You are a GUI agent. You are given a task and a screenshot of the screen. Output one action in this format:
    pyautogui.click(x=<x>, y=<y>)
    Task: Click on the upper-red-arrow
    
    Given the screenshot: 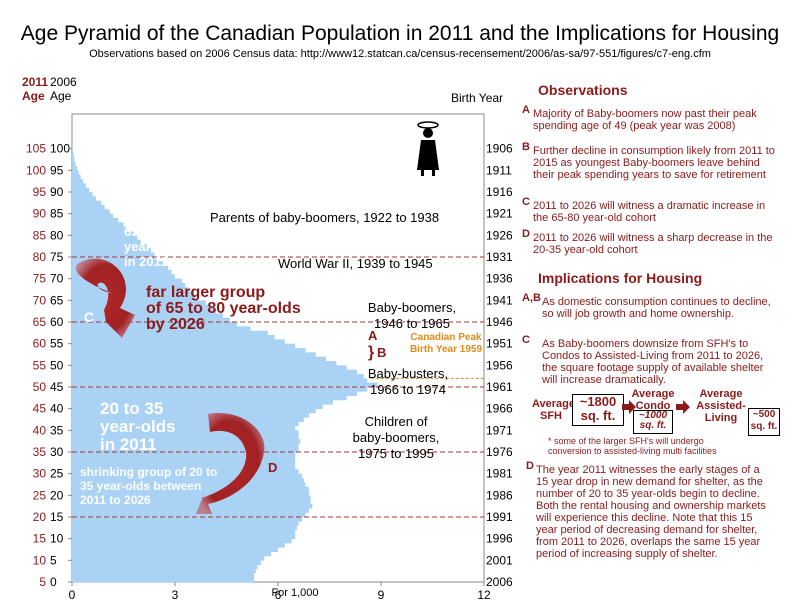 What is the action you would take?
    pyautogui.click(x=105, y=298)
    